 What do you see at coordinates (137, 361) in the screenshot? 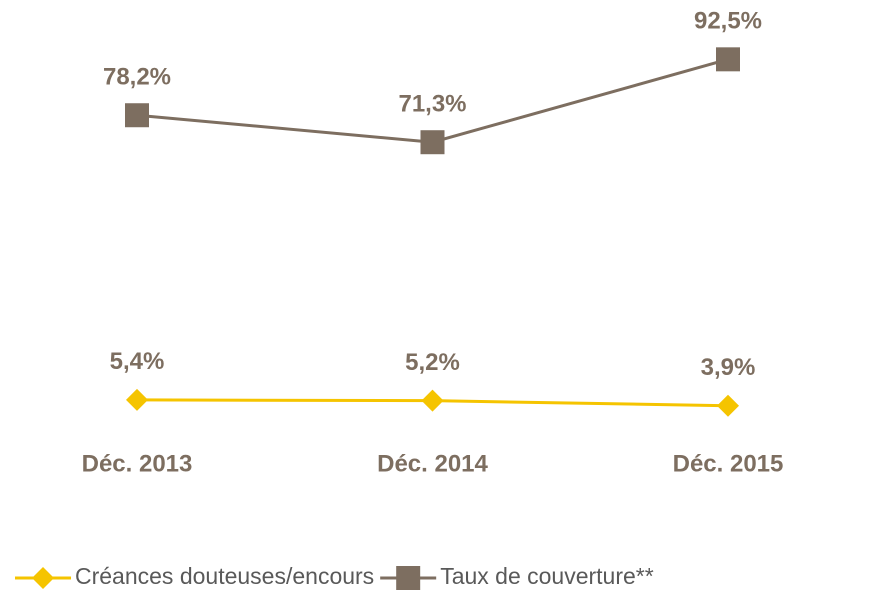
I see `data-label: 5,4%` at bounding box center [137, 361].